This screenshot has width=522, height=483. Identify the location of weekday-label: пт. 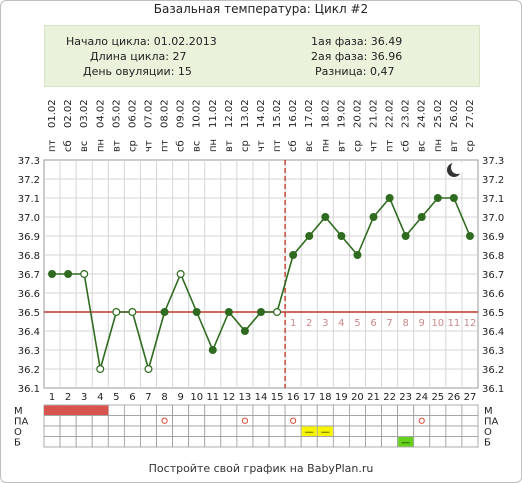
(52, 145).